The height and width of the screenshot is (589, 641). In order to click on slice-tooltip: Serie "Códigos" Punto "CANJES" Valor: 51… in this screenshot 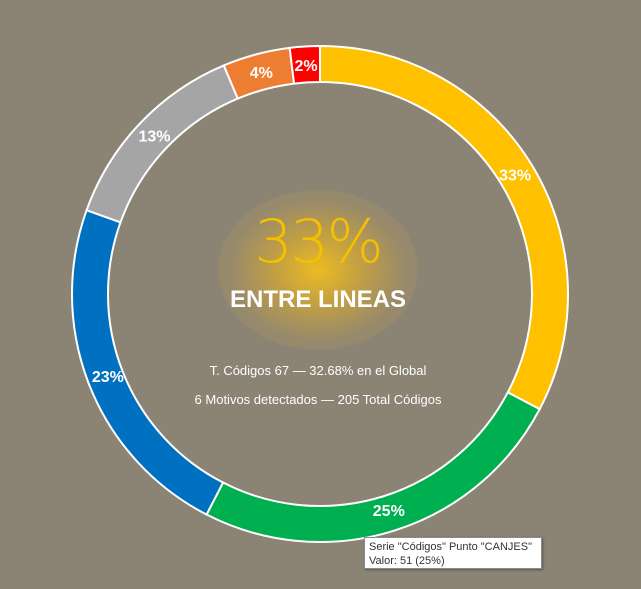, I will do `click(453, 553)`.